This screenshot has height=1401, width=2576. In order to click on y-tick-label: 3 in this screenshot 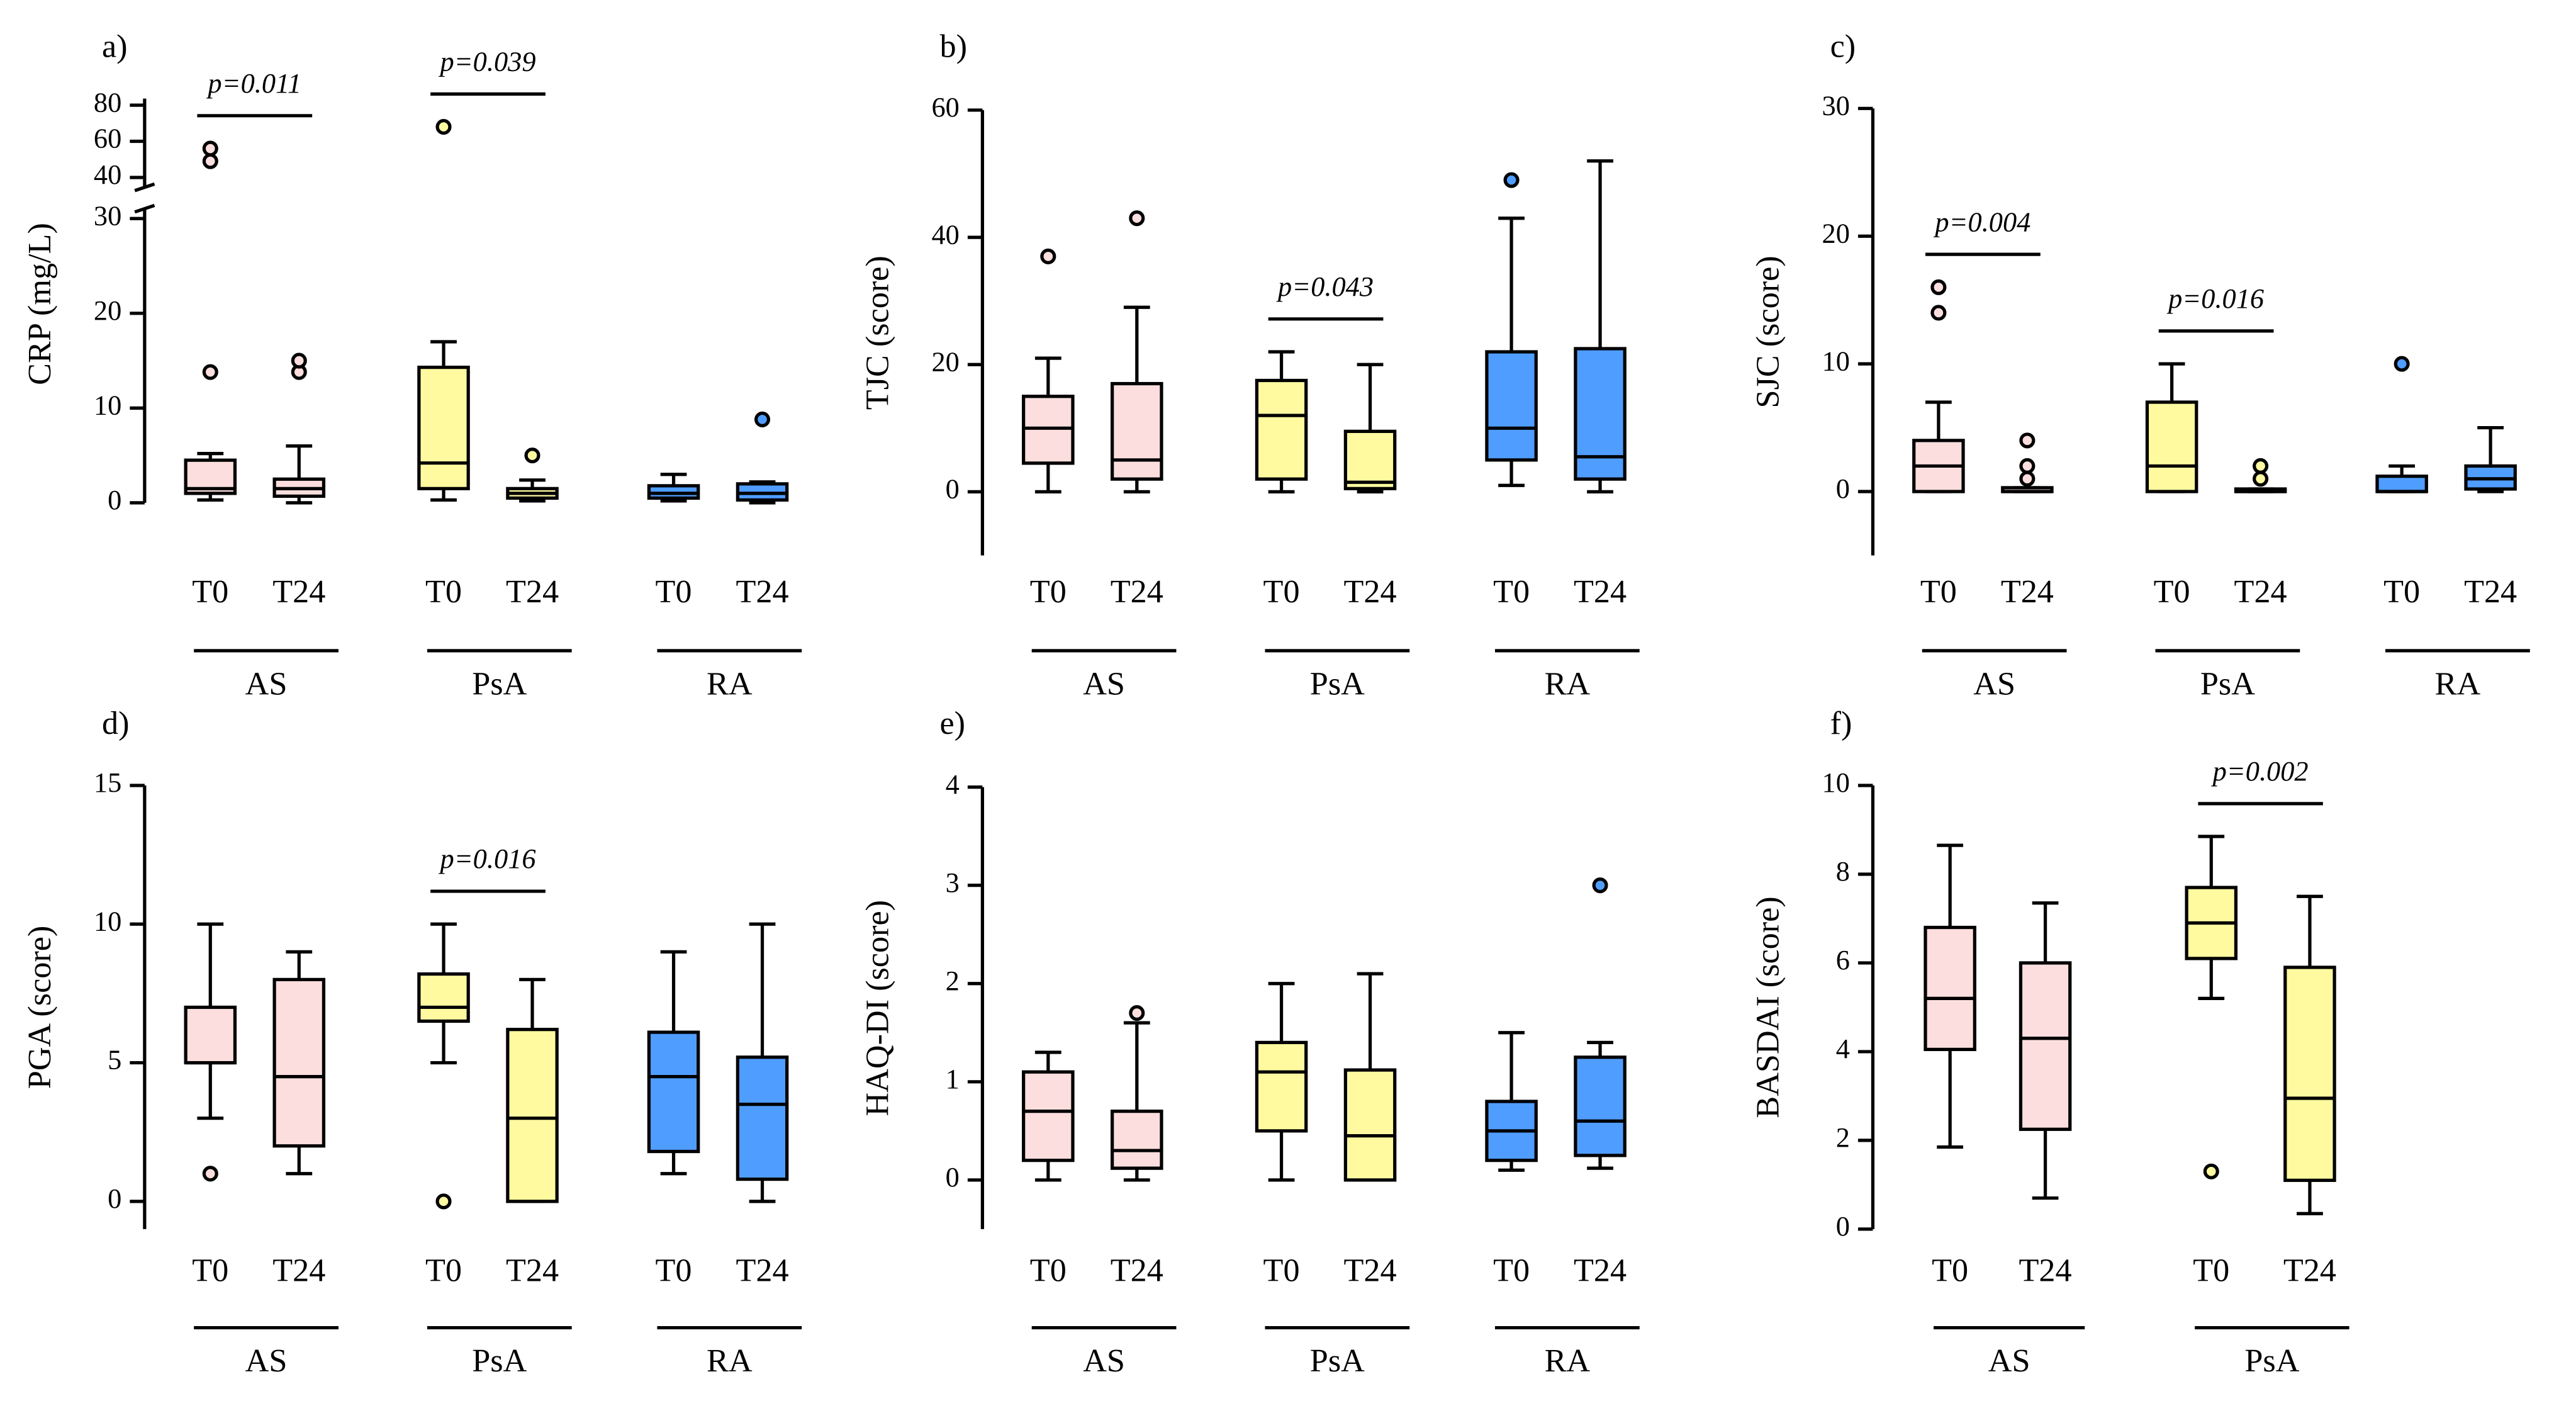, I will do `click(953, 883)`.